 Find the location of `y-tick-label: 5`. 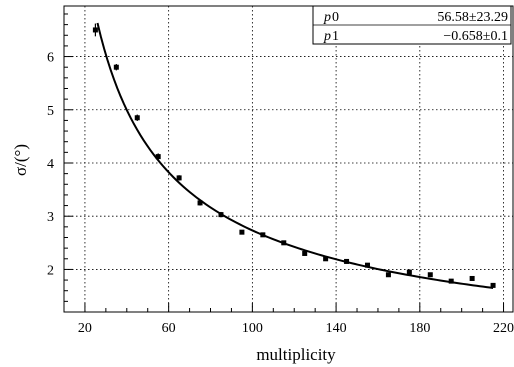

y-tick-label: 5 is located at coordinates (50, 111).